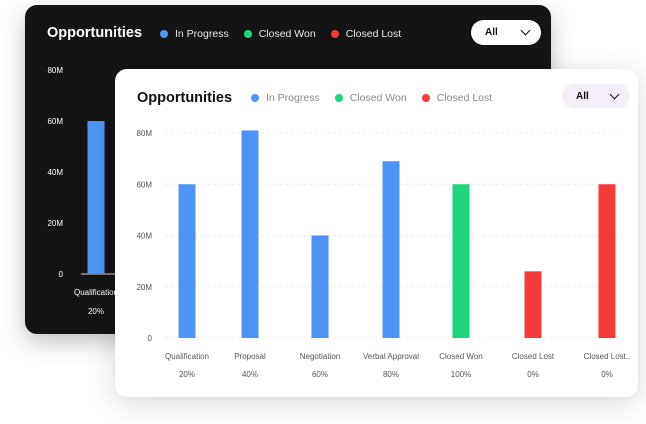  What do you see at coordinates (250, 374) in the screenshot?
I see `x-percentage-label: 40%` at bounding box center [250, 374].